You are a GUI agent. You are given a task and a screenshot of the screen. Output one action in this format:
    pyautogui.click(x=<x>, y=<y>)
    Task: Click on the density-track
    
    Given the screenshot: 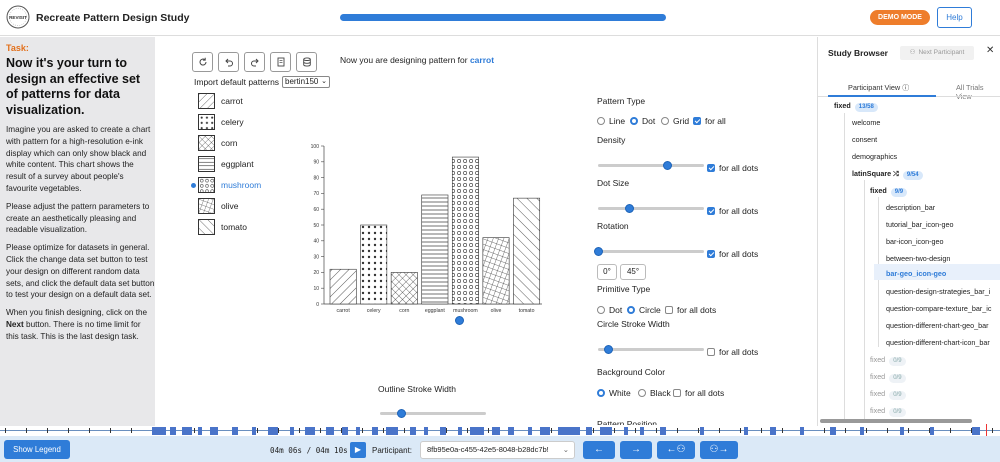 What is the action you would take?
    pyautogui.click(x=651, y=165)
    